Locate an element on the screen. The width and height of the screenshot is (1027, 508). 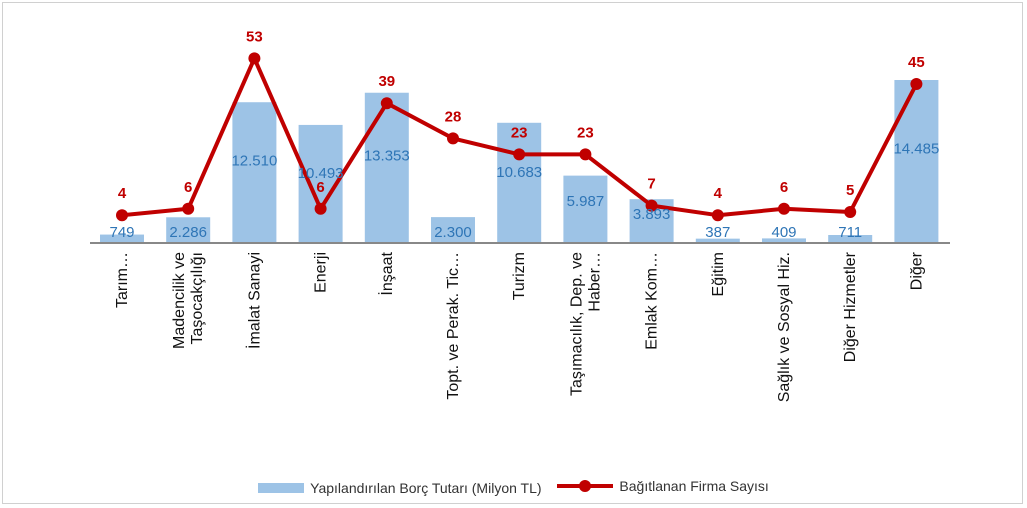
bar-data-label: 2.300 is located at coordinates (453, 232).